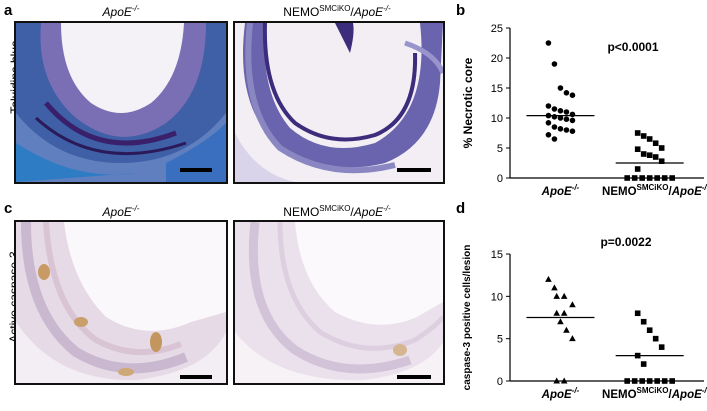  I want to click on y-tick-label: 25, so click(497, 29).